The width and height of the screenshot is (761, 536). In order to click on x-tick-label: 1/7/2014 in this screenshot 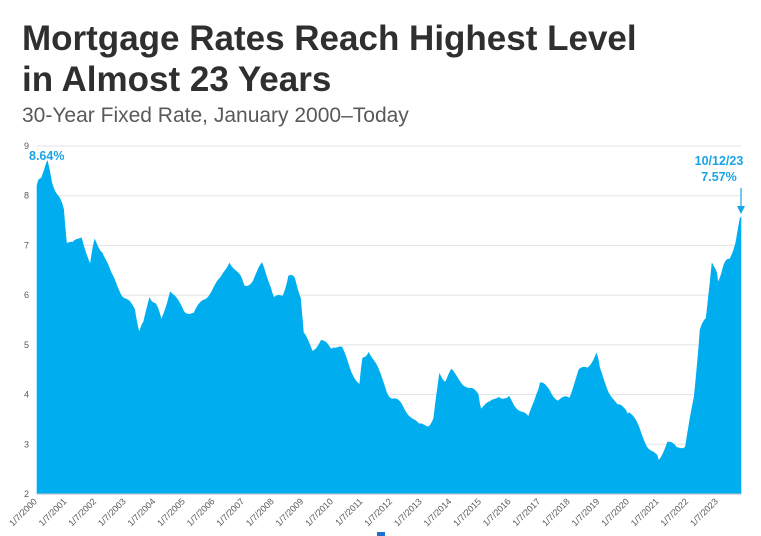, I will do `click(438, 512)`.